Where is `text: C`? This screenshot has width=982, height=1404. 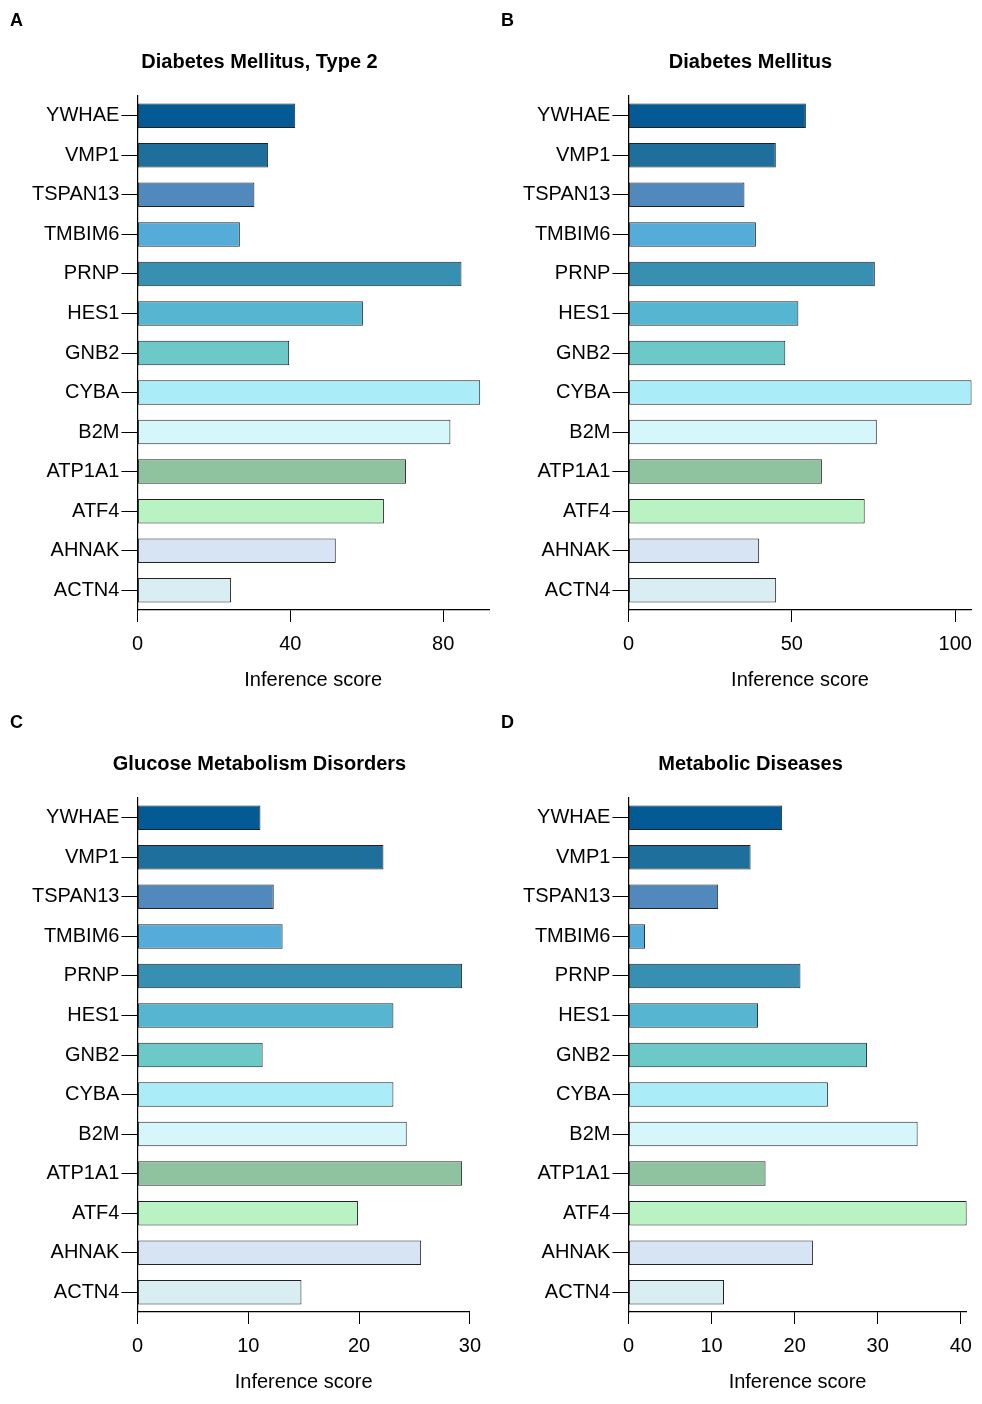
text: C is located at coordinates (16, 721).